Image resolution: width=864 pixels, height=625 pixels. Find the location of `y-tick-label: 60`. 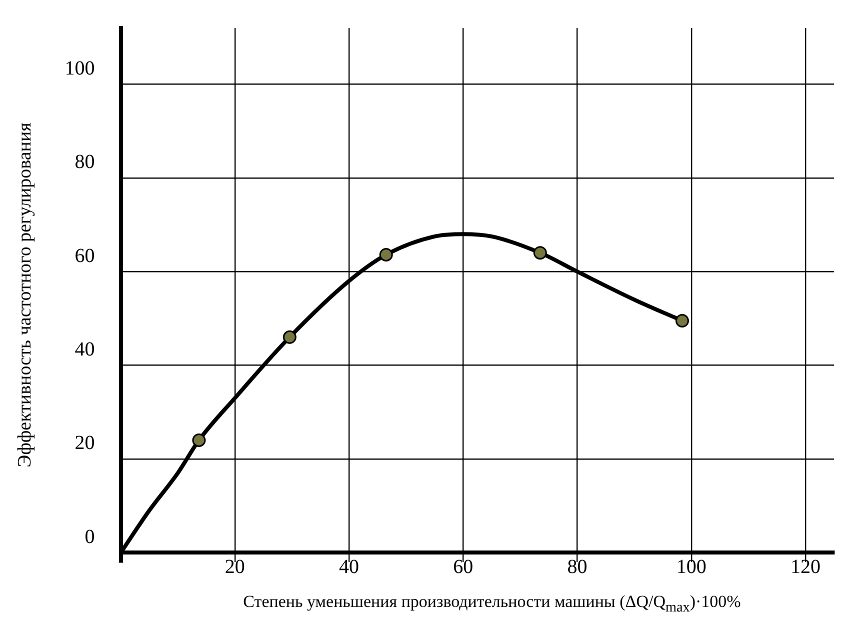

y-tick-label: 60 is located at coordinates (84, 255).